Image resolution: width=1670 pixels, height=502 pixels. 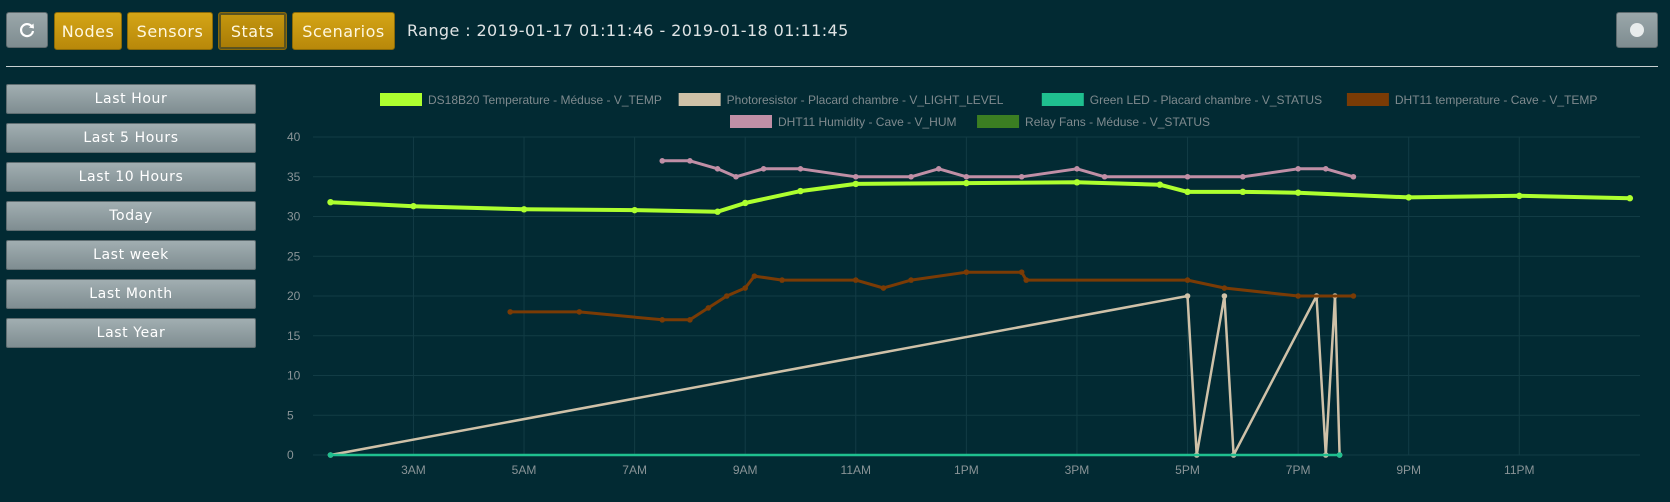 What do you see at coordinates (524, 470) in the screenshot?
I see `x-tick-label: 5AM` at bounding box center [524, 470].